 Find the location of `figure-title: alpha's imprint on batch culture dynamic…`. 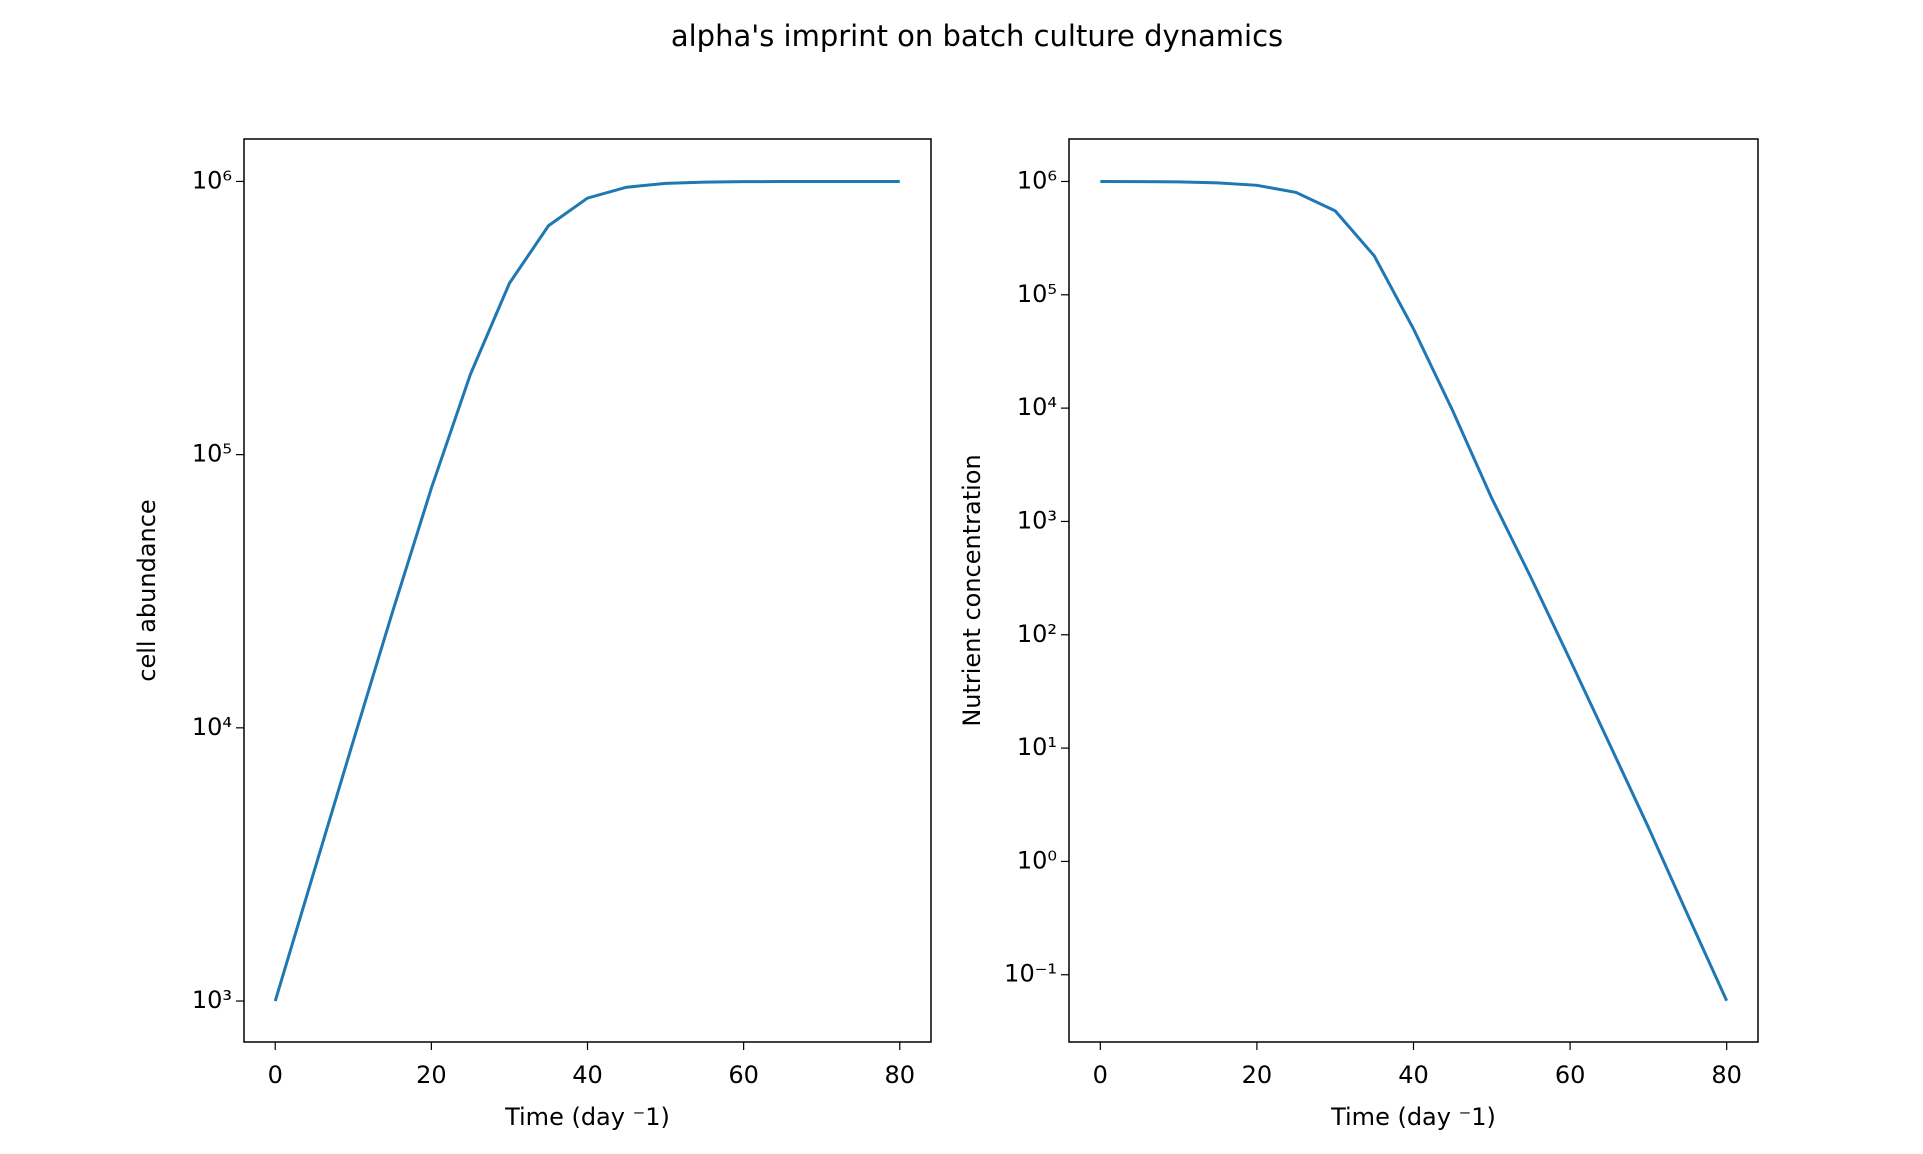

figure-title: alpha's imprint on batch culture dynamic… is located at coordinates (977, 36).